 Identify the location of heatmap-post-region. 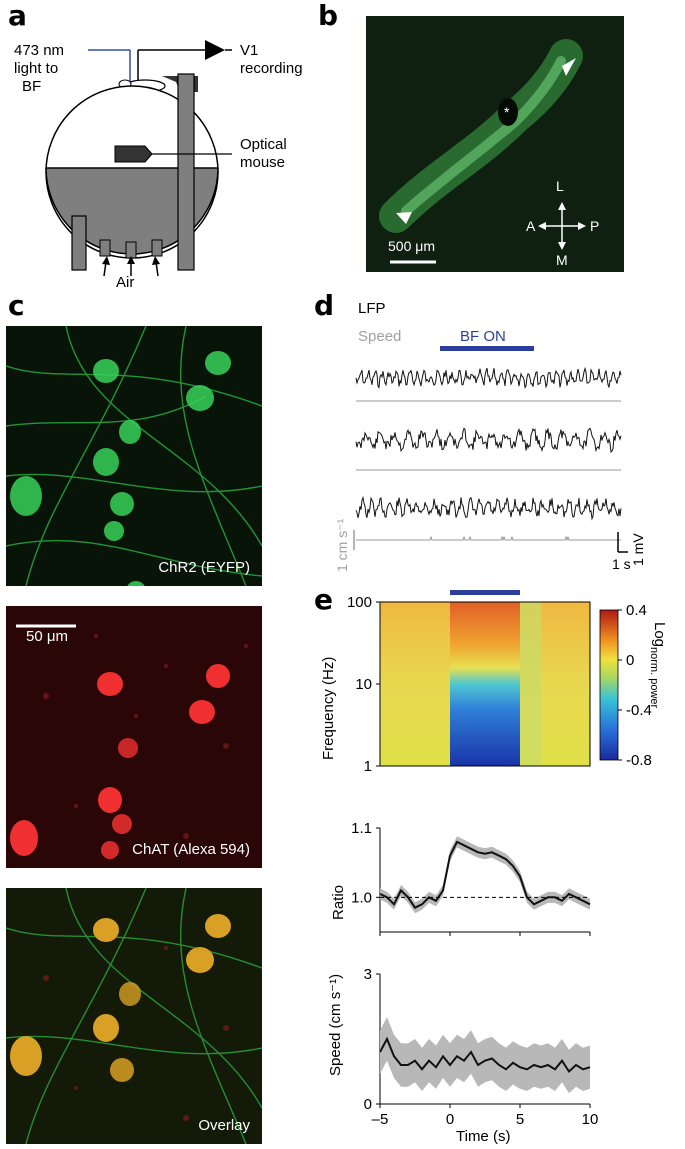
(530, 684).